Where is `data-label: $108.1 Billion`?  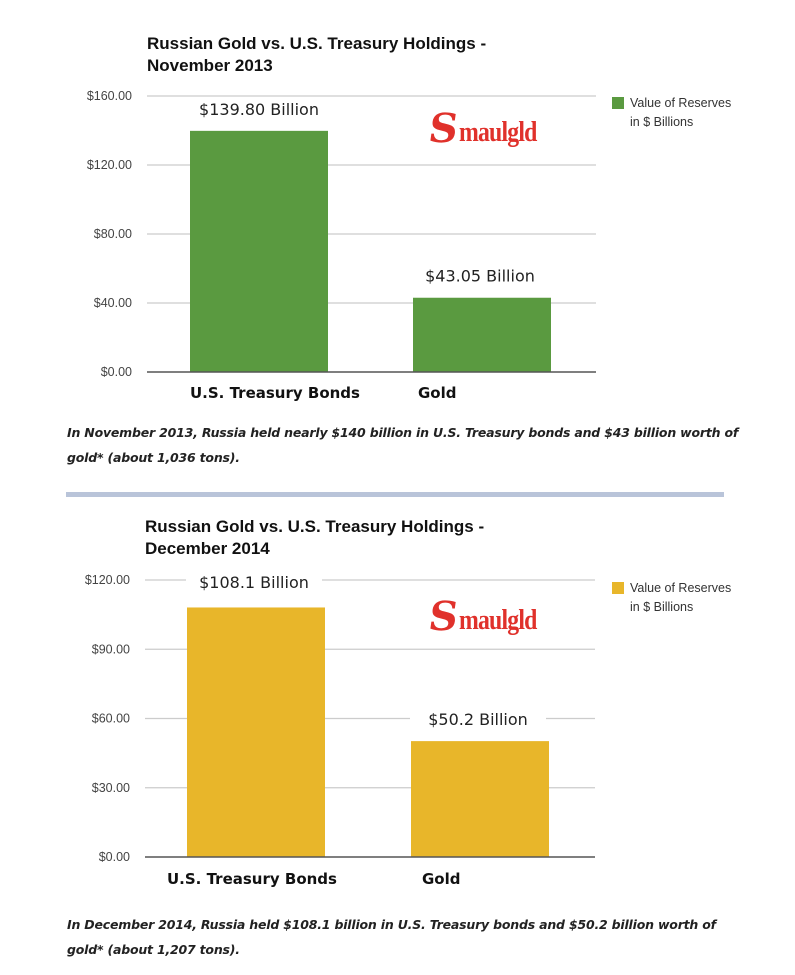
data-label: $108.1 Billion is located at coordinates (254, 582).